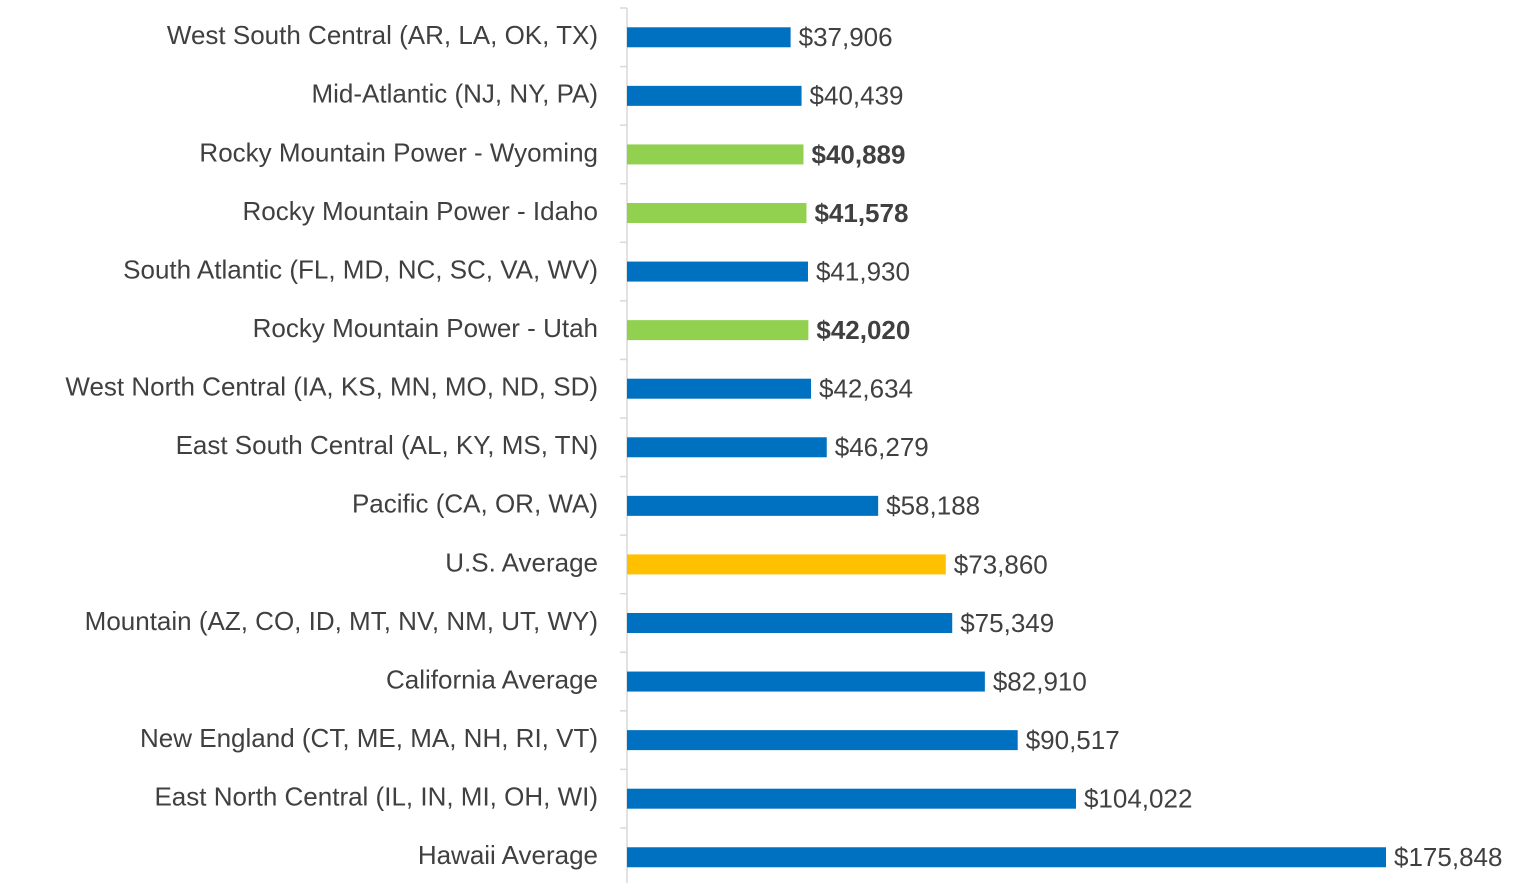 The height and width of the screenshot is (883, 1519). What do you see at coordinates (492, 679) in the screenshot?
I see `category-label: California Average` at bounding box center [492, 679].